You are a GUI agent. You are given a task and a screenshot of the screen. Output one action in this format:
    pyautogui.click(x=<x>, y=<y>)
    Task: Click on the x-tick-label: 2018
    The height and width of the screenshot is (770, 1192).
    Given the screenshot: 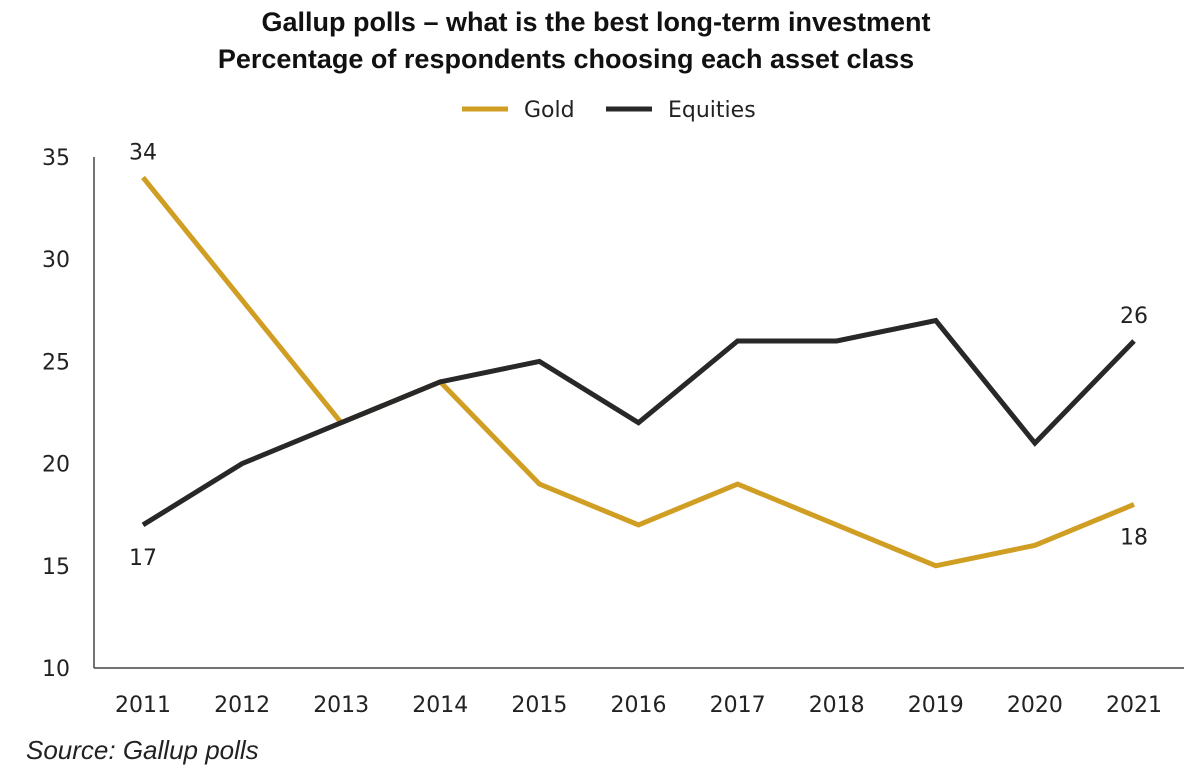 What is the action you would take?
    pyautogui.click(x=837, y=705)
    